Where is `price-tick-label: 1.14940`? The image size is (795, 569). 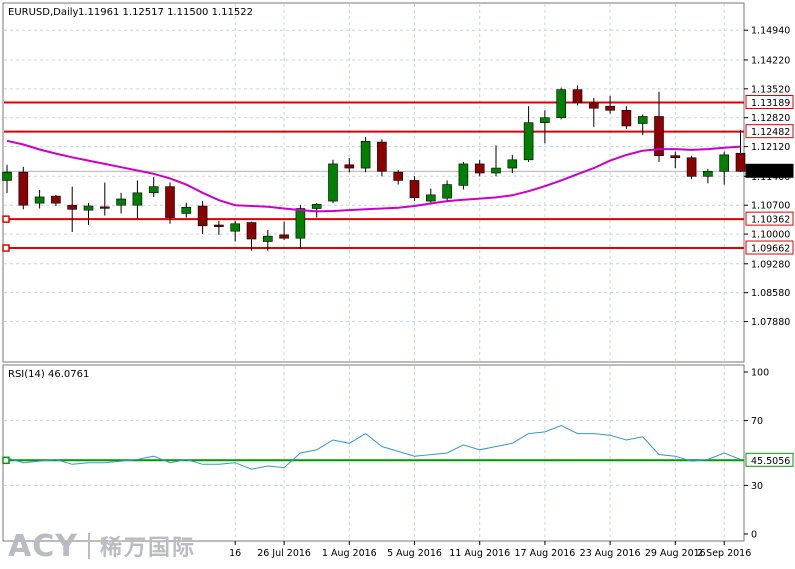 price-tick-label: 1.14940 is located at coordinates (770, 31).